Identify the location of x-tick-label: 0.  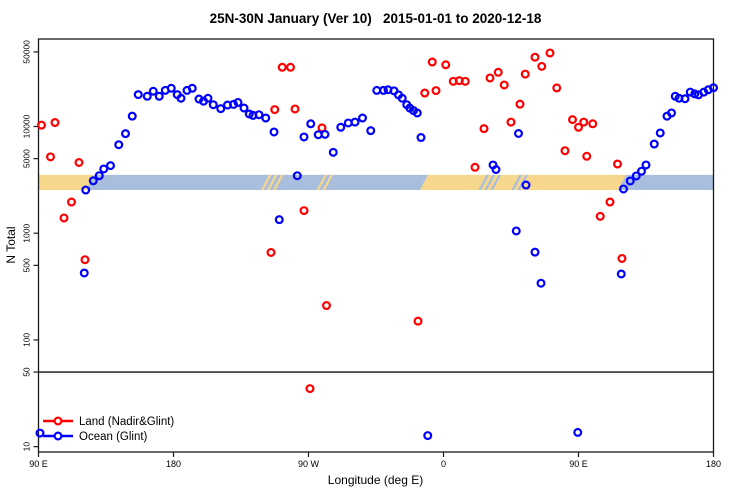
(443, 464).